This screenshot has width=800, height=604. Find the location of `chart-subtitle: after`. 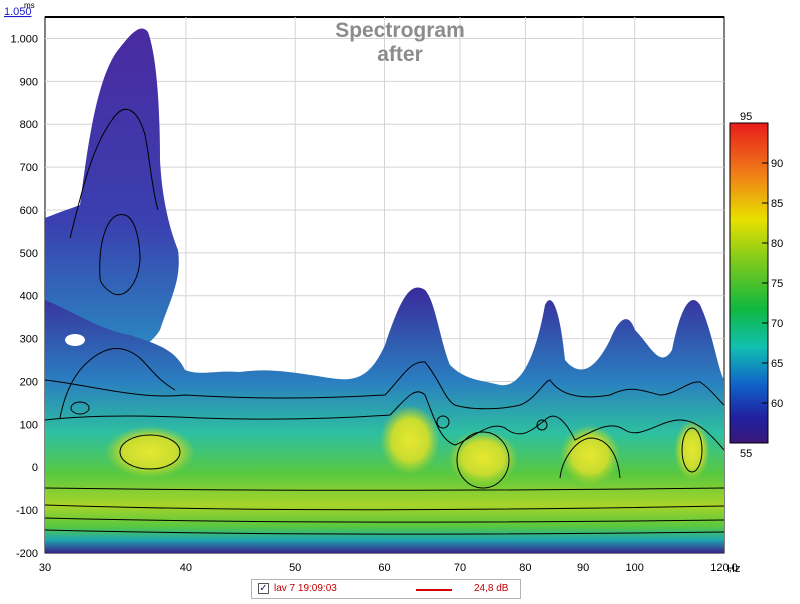

chart-subtitle: after is located at coordinates (400, 54).